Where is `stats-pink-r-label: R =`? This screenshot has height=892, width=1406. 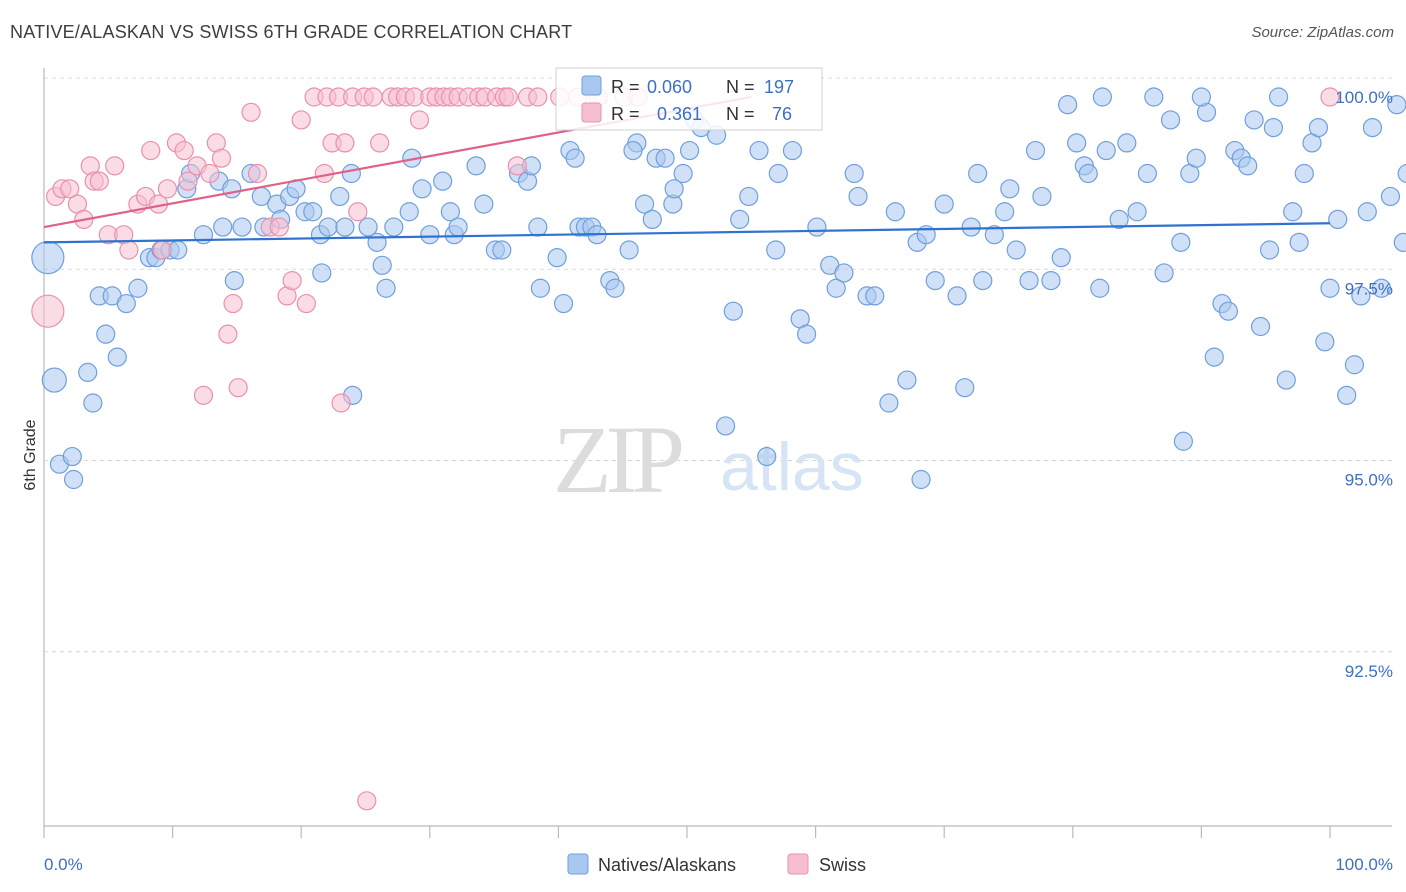 stats-pink-r-label: R = is located at coordinates (625, 114).